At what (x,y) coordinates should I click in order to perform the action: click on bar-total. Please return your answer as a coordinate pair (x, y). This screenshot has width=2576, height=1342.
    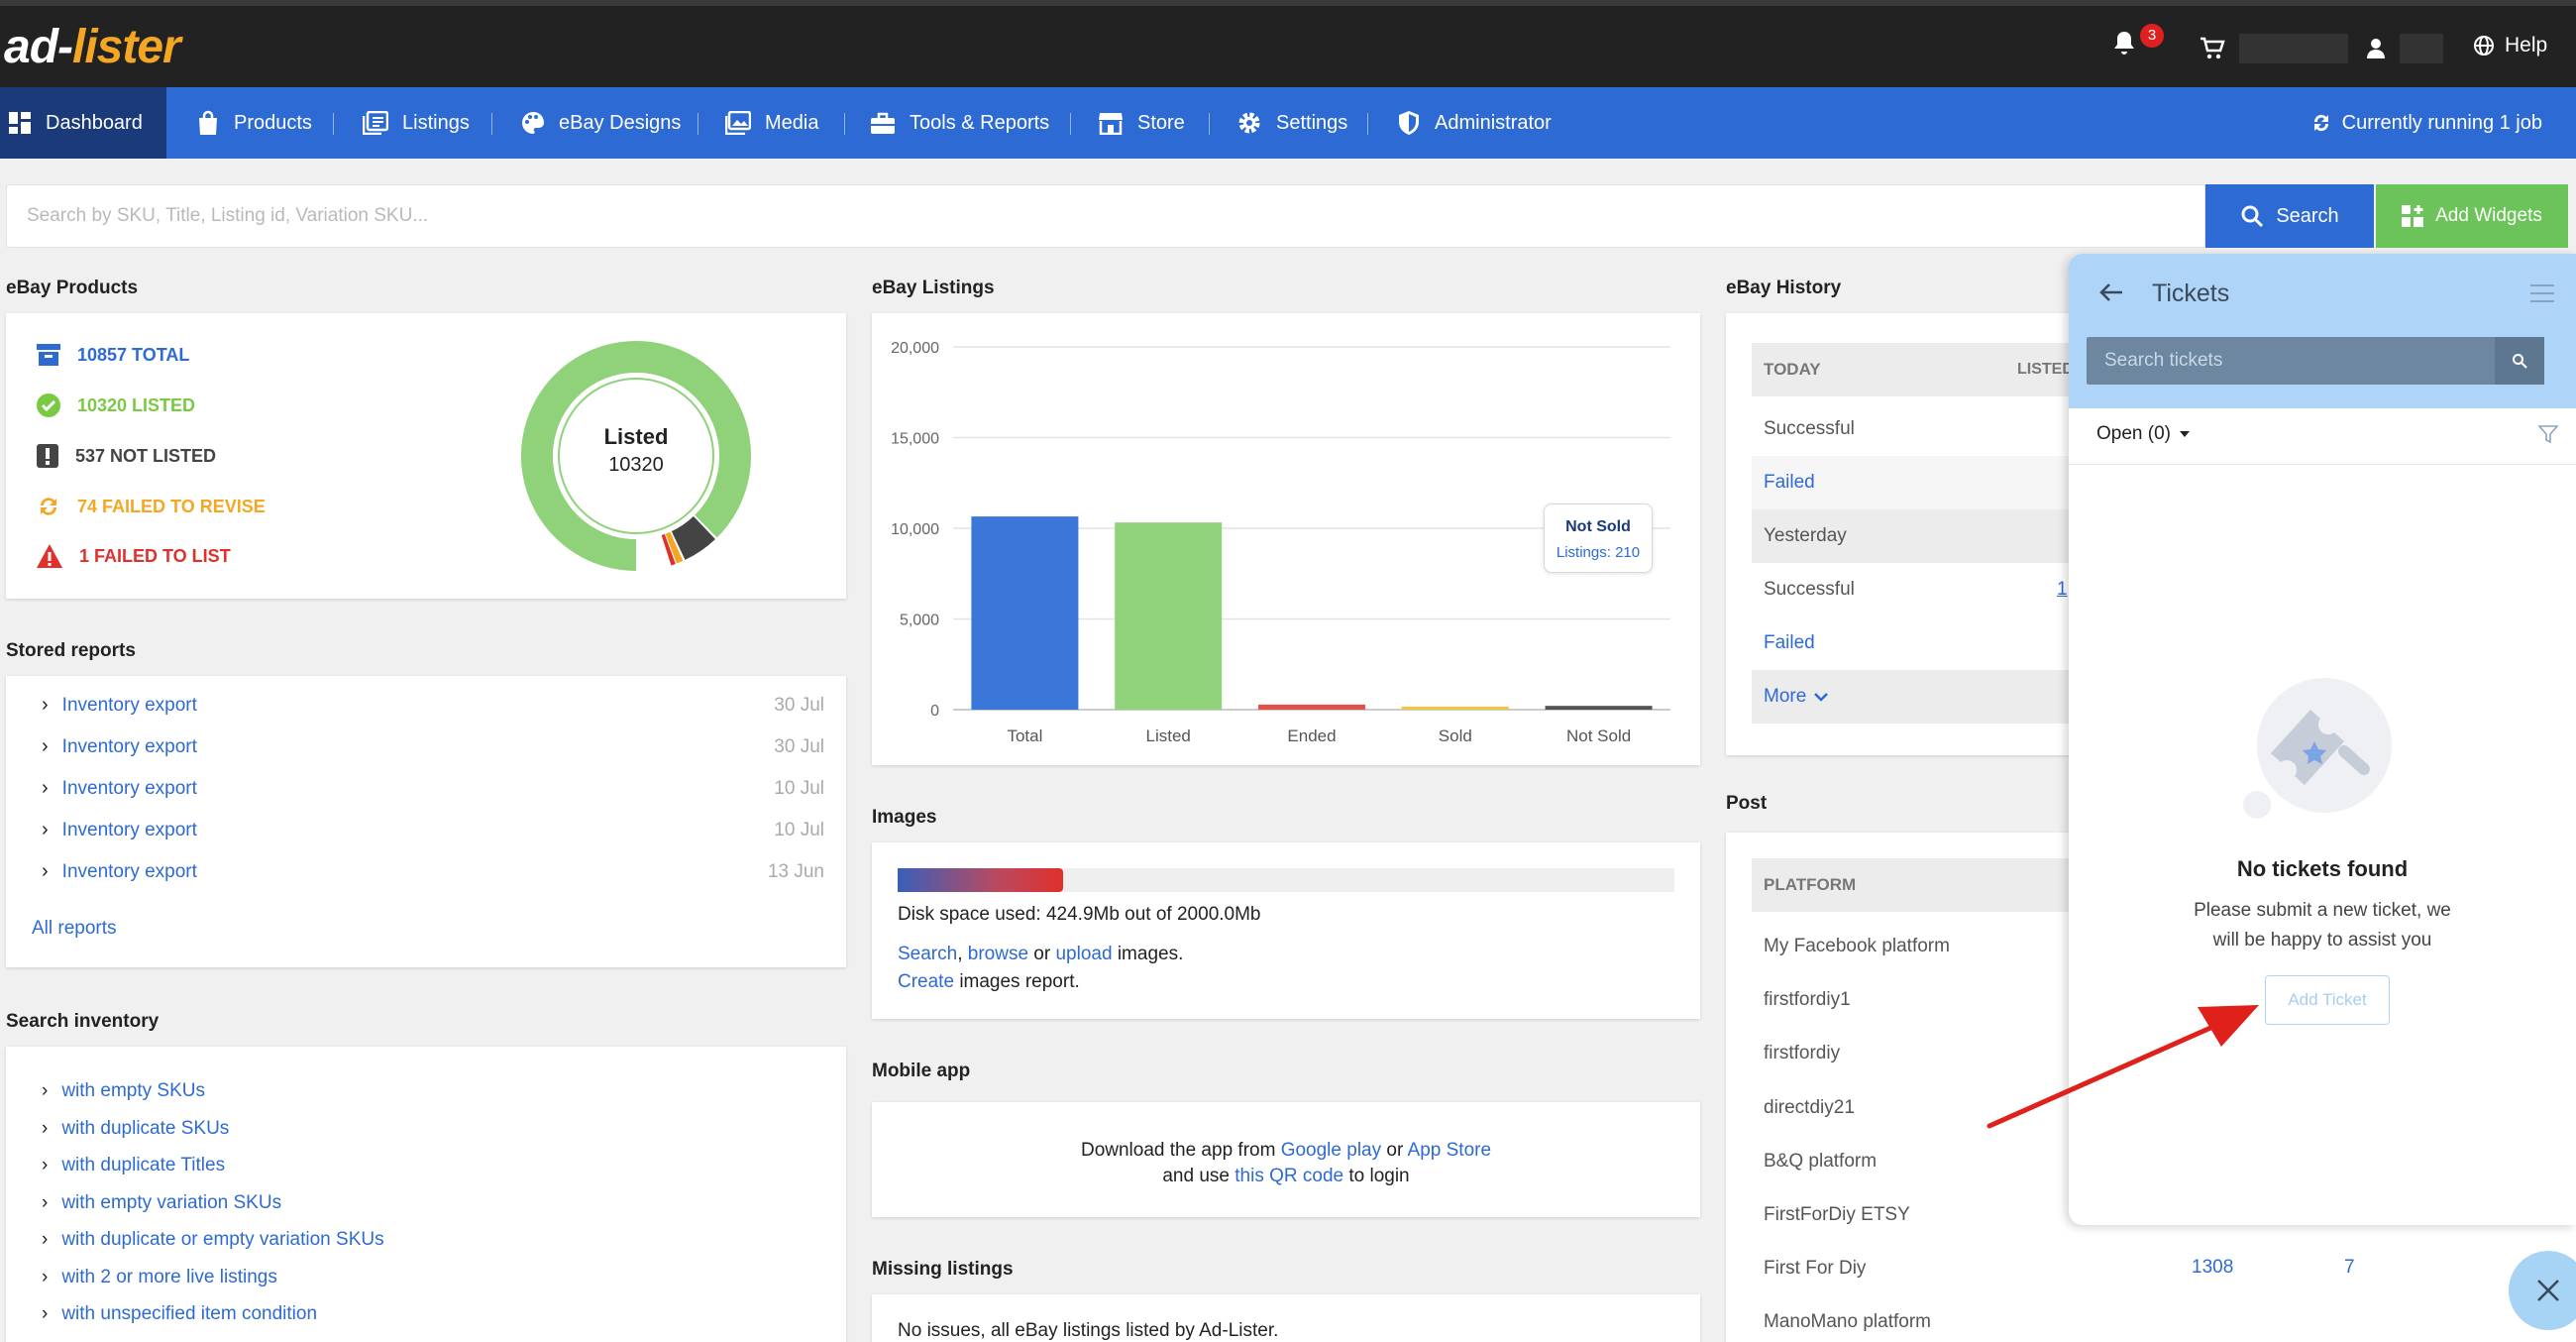
    Looking at the image, I should click on (1025, 613).